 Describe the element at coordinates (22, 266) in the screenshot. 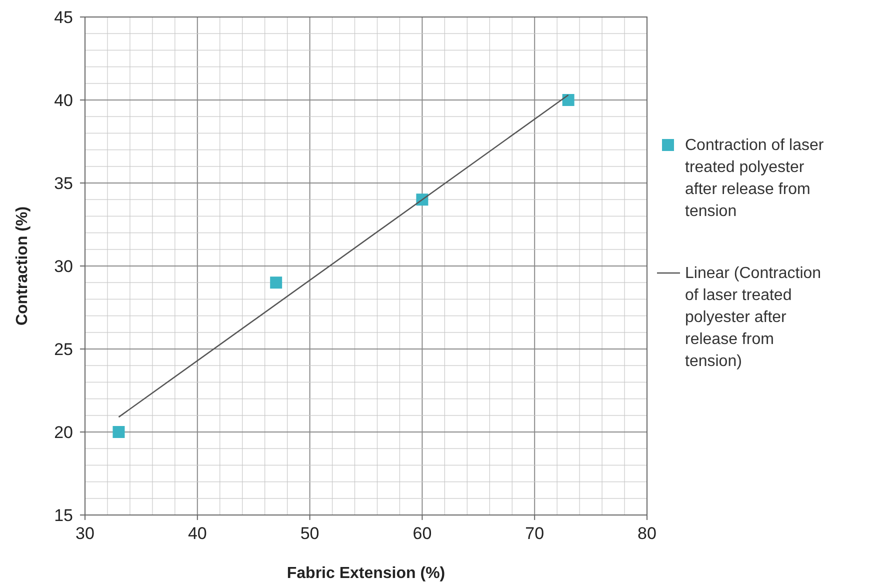

I see `y-axis-title: Contraction (%)` at that location.